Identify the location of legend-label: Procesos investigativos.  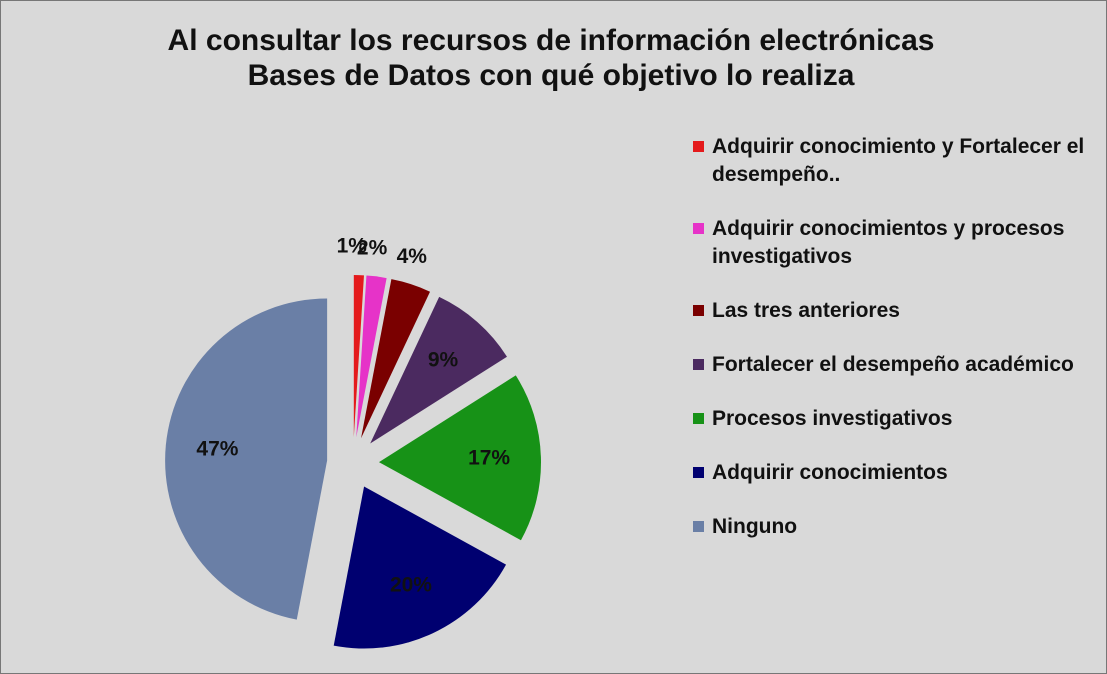
(832, 418).